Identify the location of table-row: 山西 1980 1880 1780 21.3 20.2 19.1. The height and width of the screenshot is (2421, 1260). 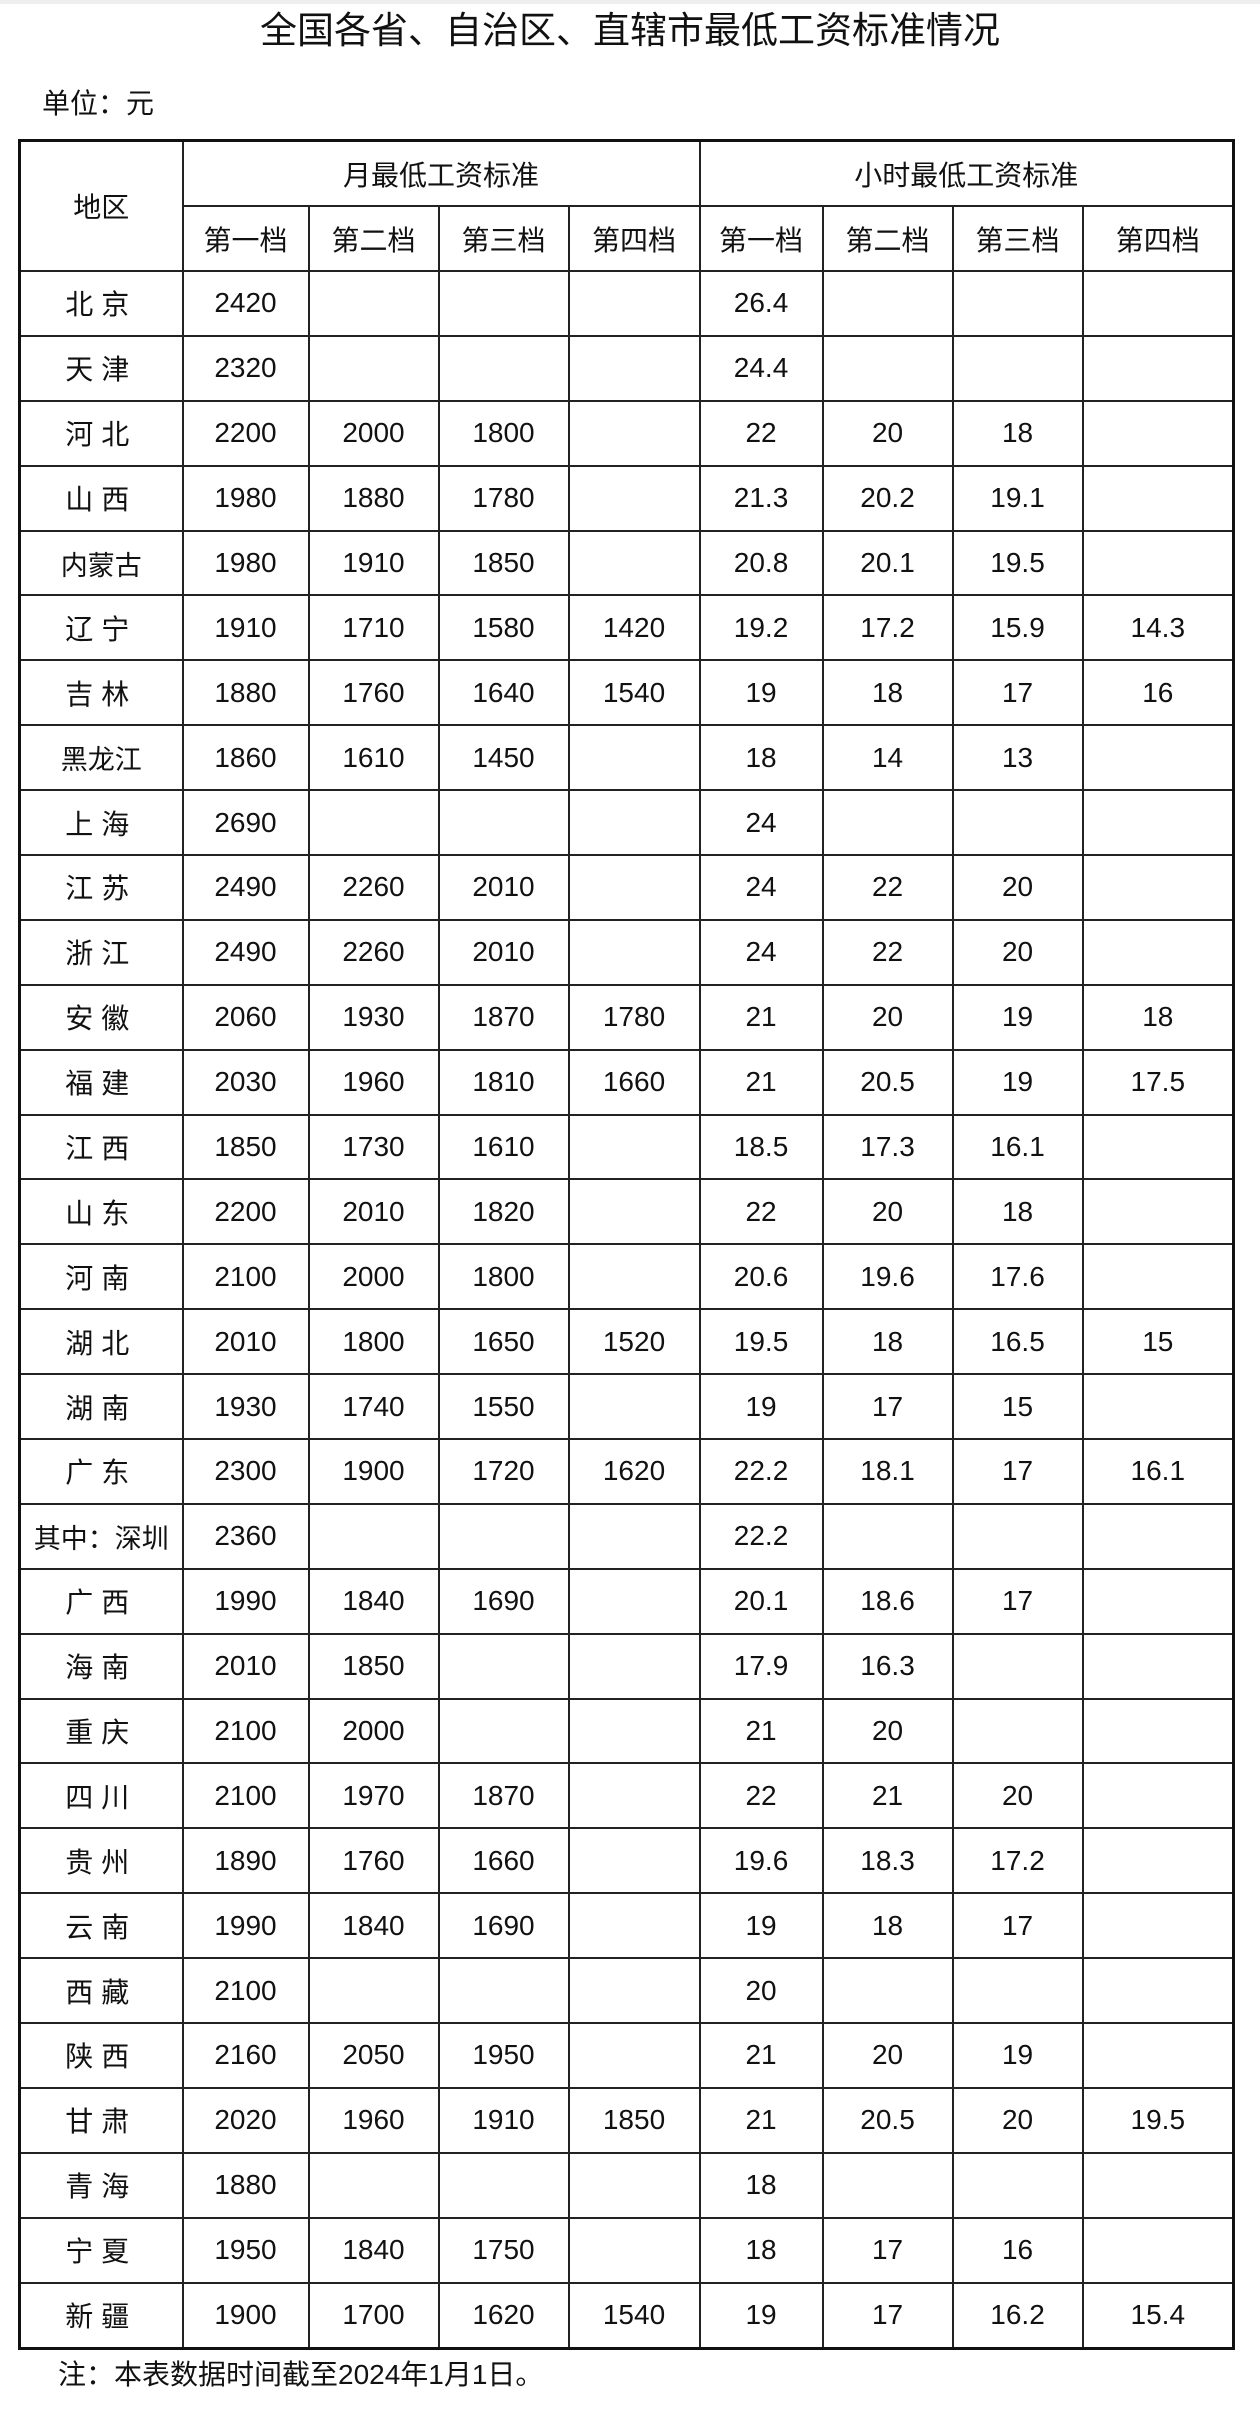
(626, 498).